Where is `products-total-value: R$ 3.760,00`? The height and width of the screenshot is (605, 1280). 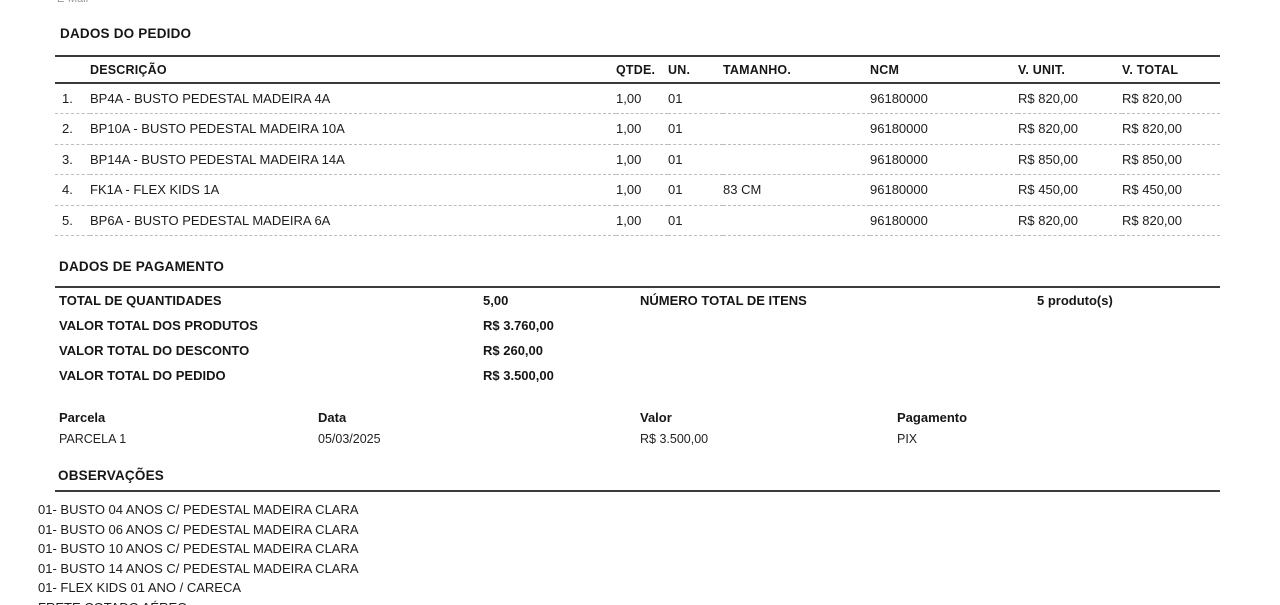 products-total-value: R$ 3.760,00 is located at coordinates (518, 325).